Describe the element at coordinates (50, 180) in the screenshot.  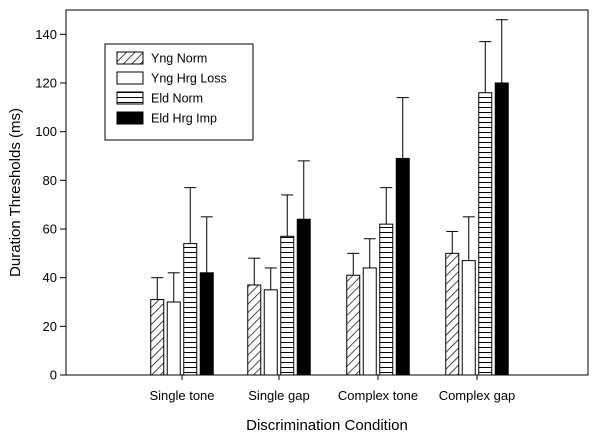
I see `y-tick-label: 80` at that location.